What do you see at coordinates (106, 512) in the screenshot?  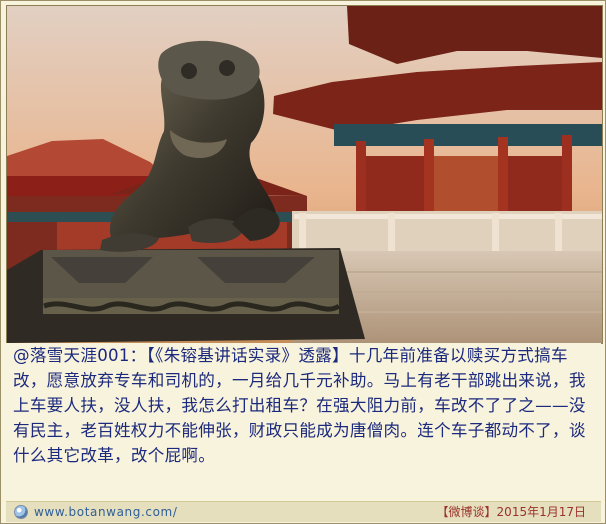 I see `source-site-link: www.botanwang.com/` at bounding box center [106, 512].